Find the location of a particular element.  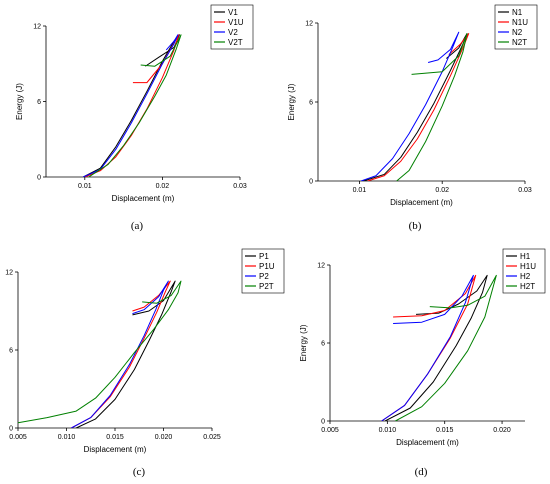

series-line-P2 is located at coordinates (120, 354).